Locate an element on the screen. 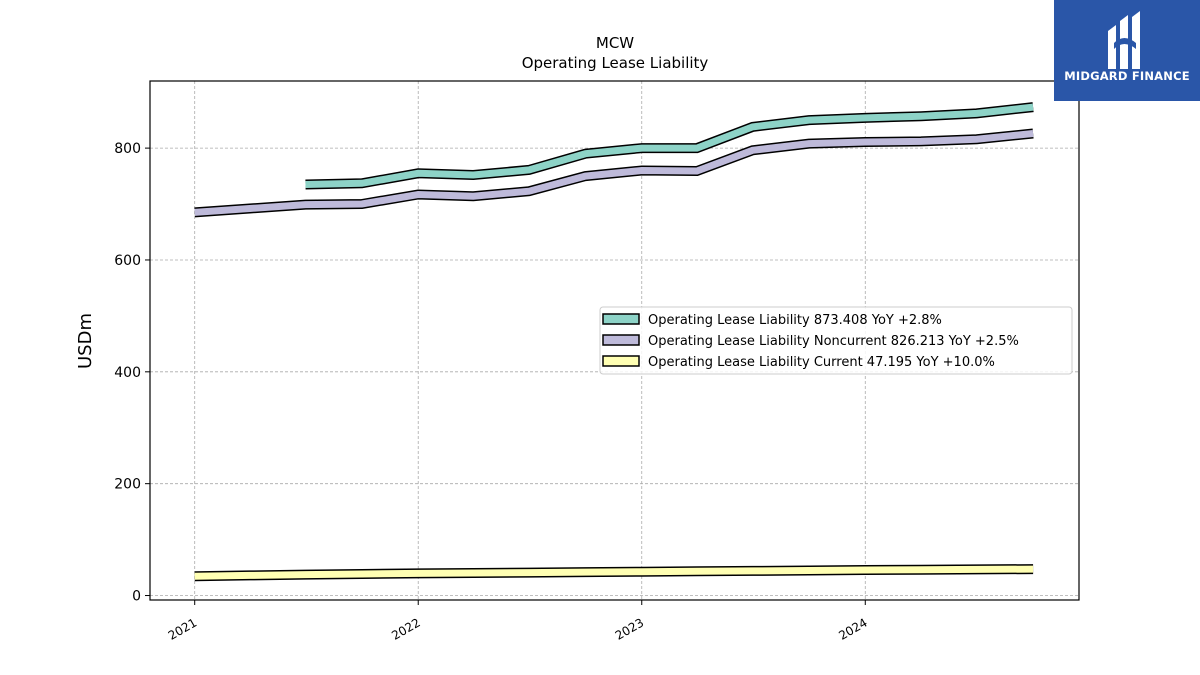 Image resolution: width=1200 pixels, height=675 pixels. series-operating-lease-liability-current is located at coordinates (614, 573).